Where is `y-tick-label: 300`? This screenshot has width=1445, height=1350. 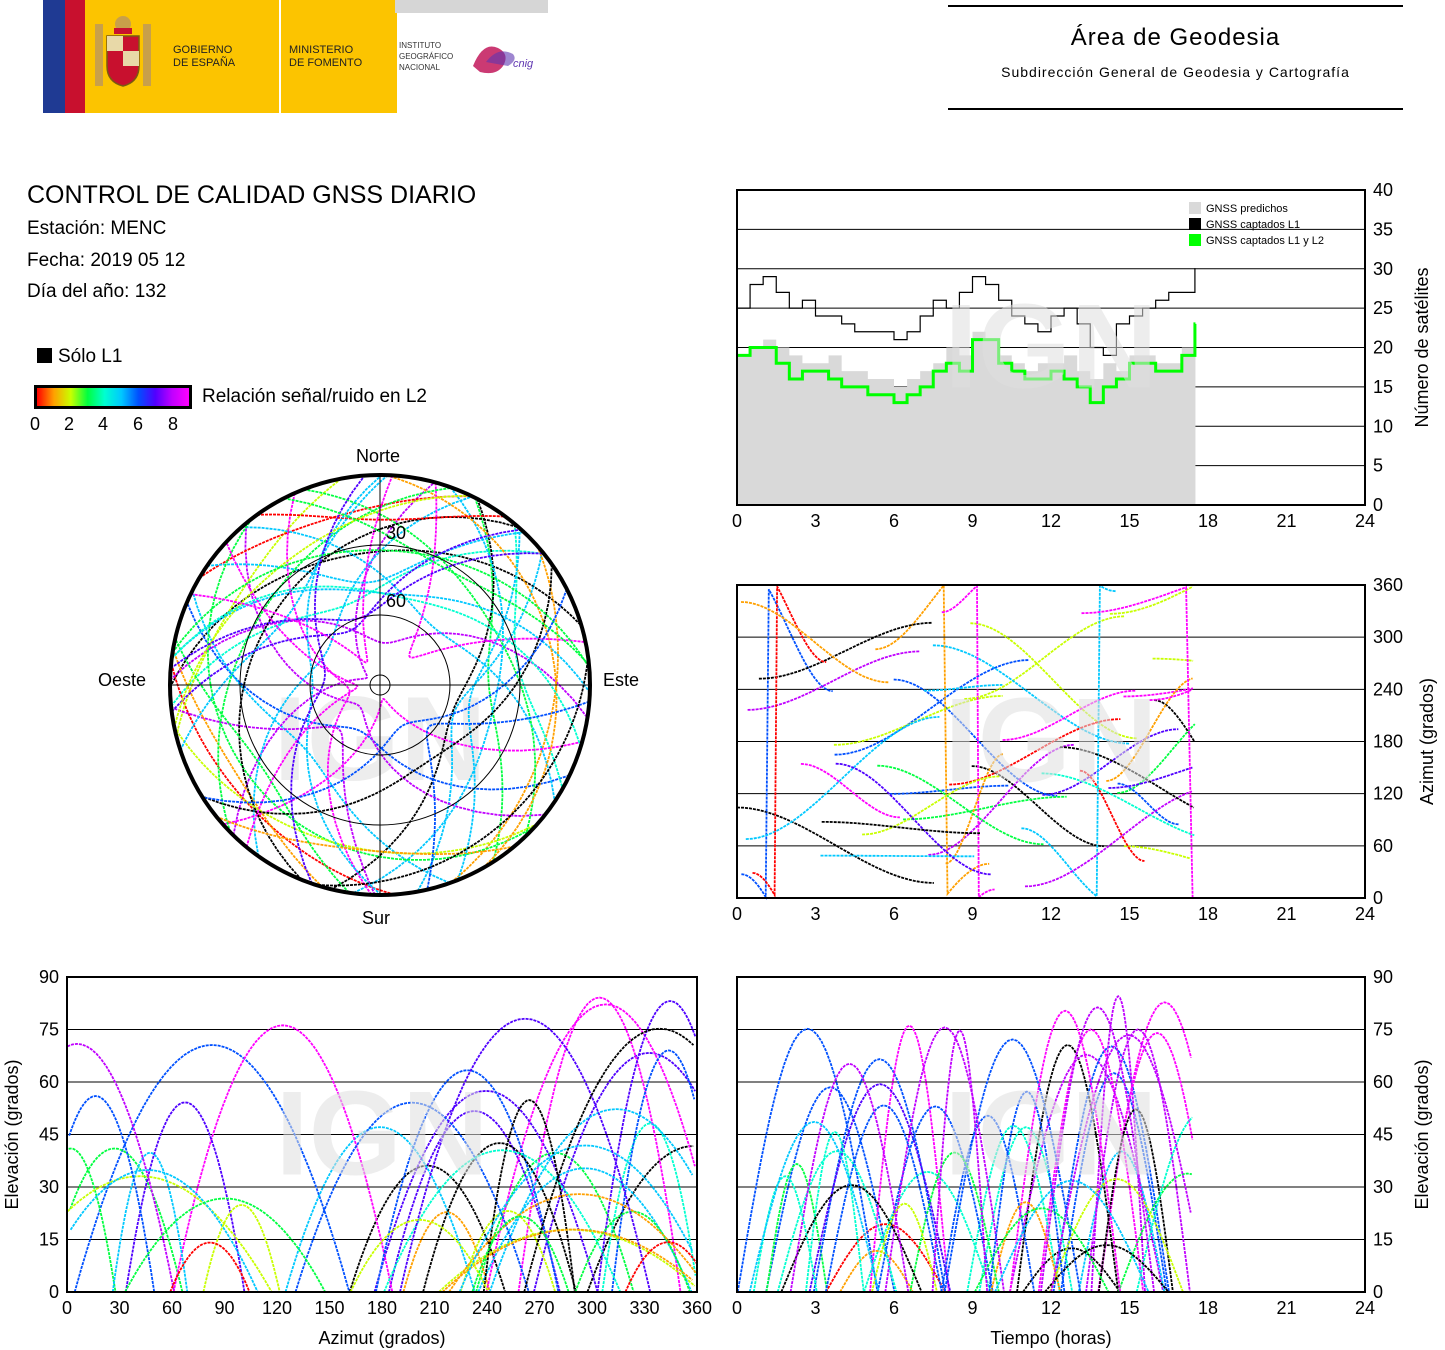
y-tick-label: 300 is located at coordinates (1388, 637).